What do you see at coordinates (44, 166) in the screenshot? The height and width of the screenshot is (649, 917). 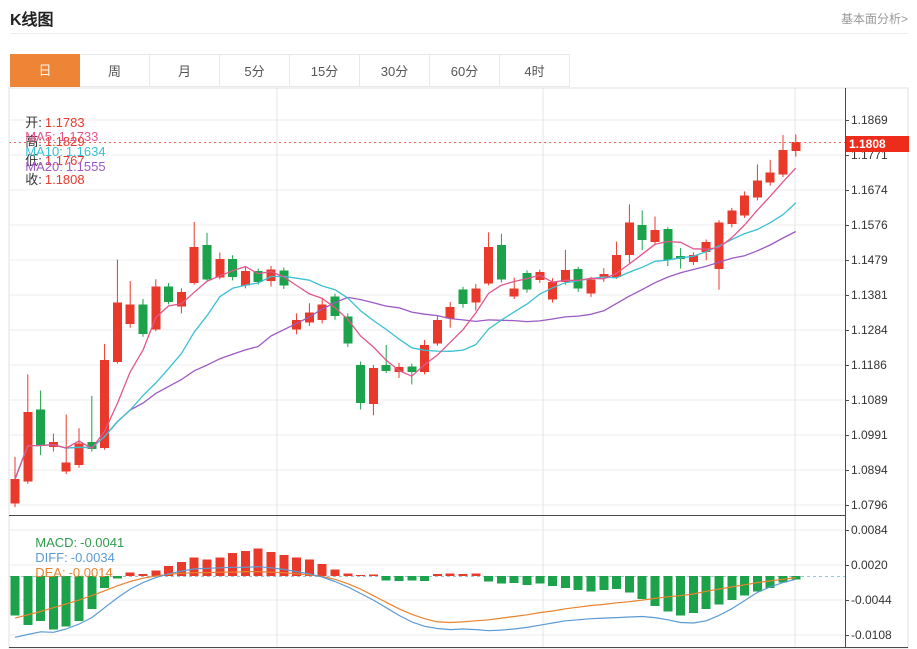 I see `ma20-label: MA20:` at bounding box center [44, 166].